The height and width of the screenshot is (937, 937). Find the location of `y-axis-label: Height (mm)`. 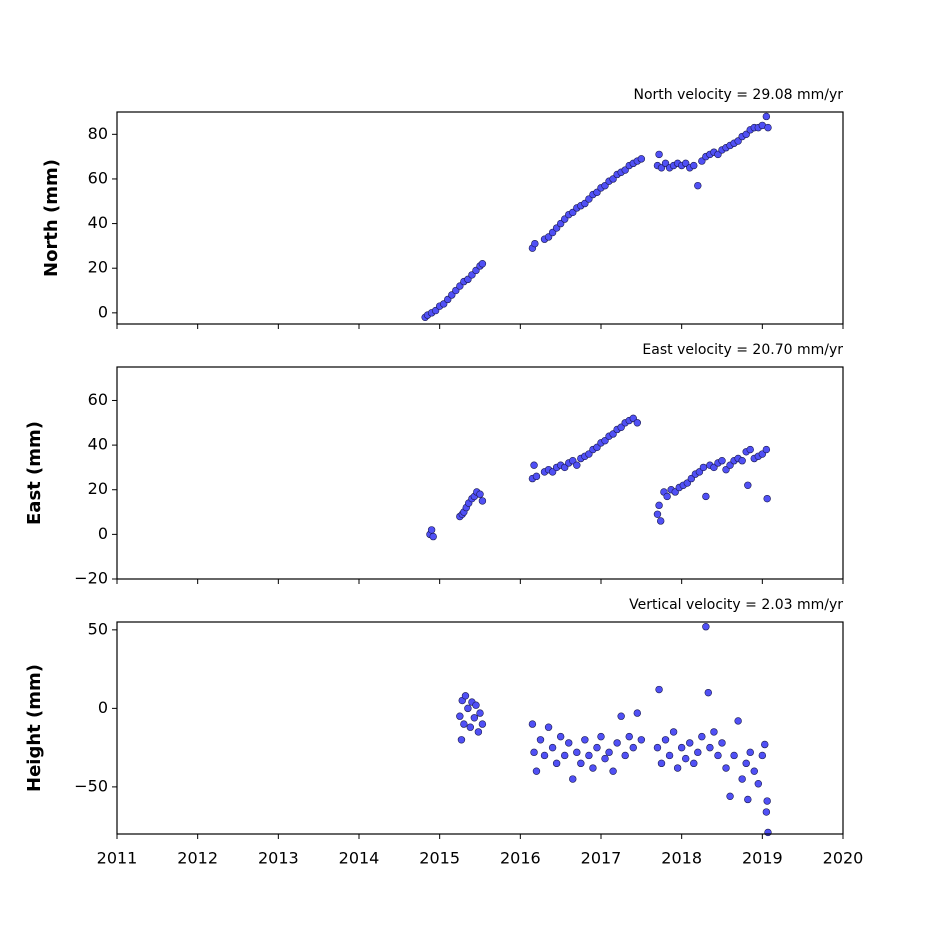

y-axis-label: Height (mm) is located at coordinates (34, 728).